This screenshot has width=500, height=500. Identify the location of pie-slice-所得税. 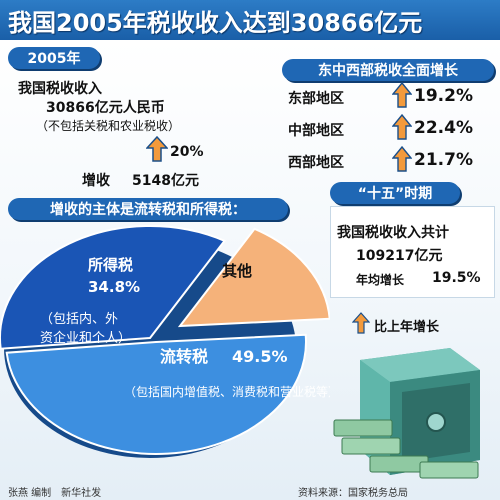
(113, 287).